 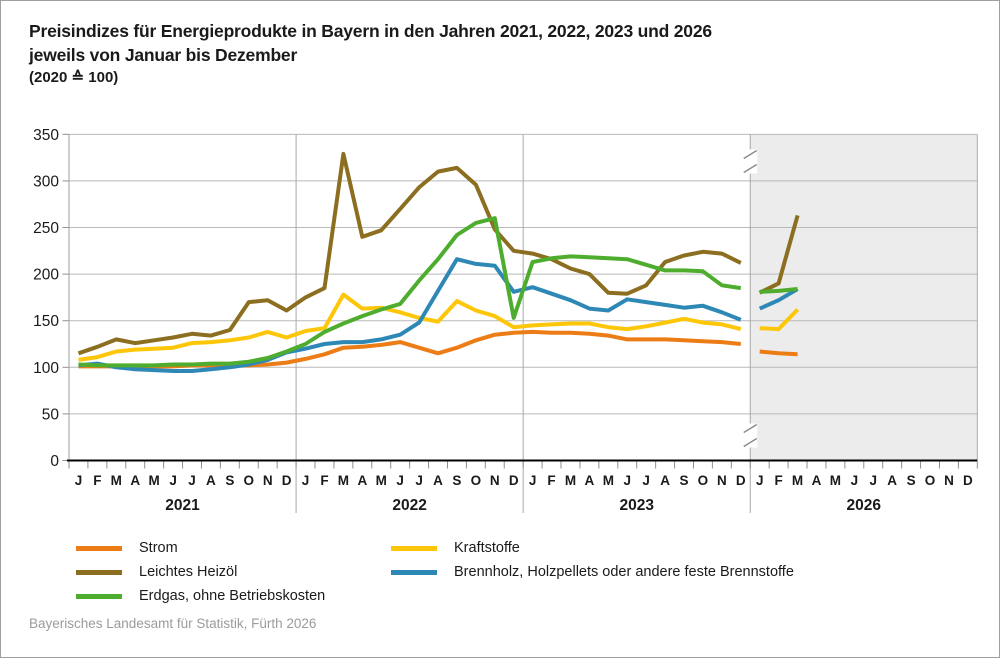 What do you see at coordinates (864, 505) in the screenshot?
I see `year-label: 2026` at bounding box center [864, 505].